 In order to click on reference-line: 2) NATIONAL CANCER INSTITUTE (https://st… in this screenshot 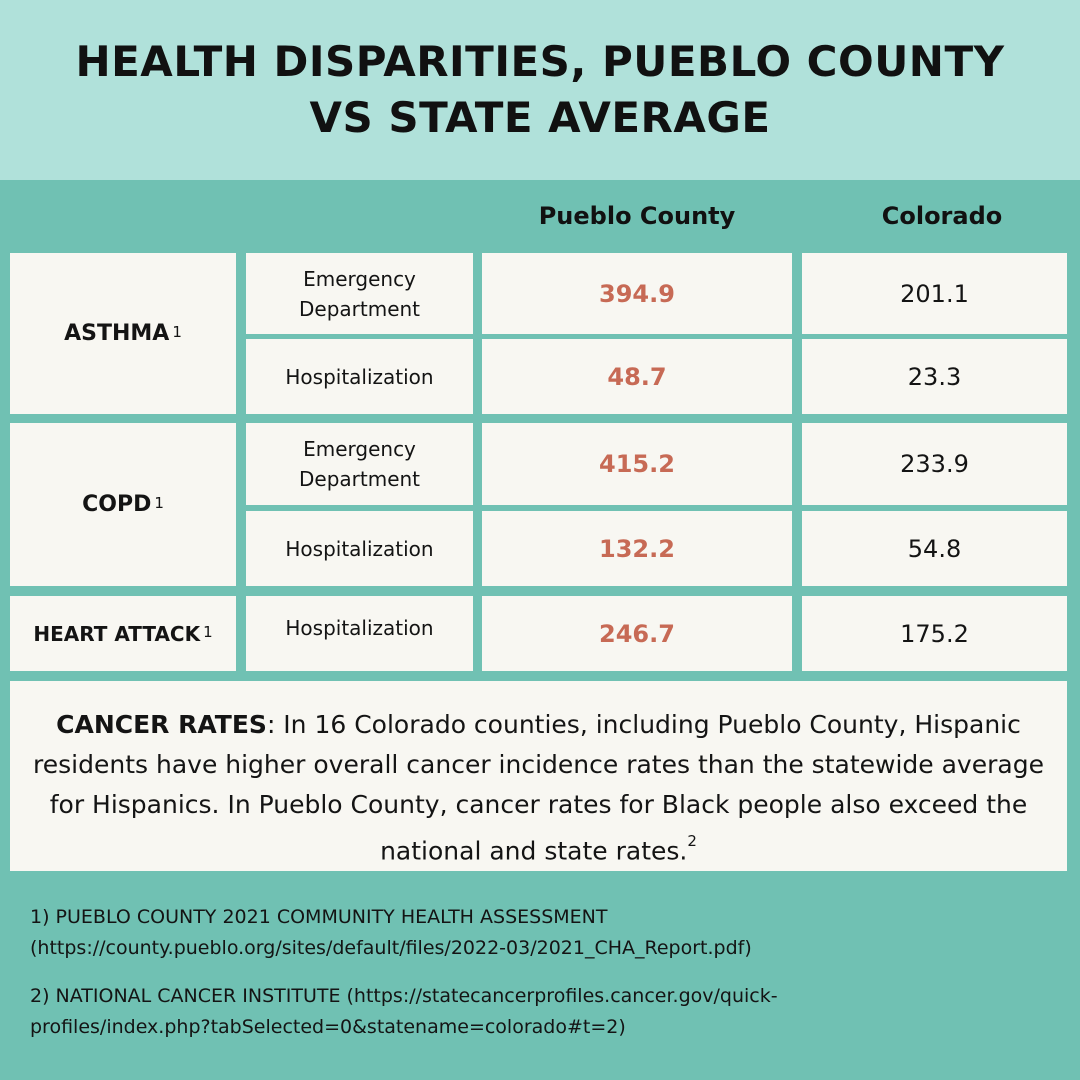, I will do `click(404, 996)`.